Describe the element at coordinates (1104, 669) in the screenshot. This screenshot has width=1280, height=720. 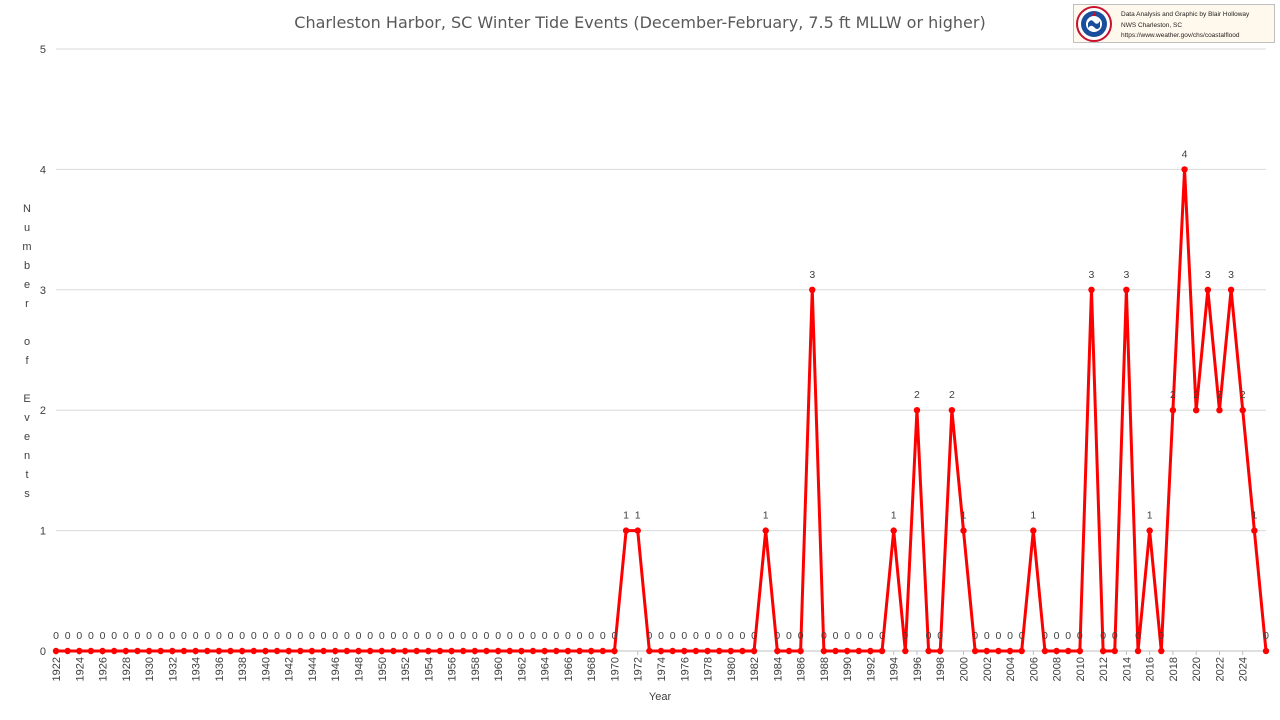
I see `x-tick-label: 2012` at that location.